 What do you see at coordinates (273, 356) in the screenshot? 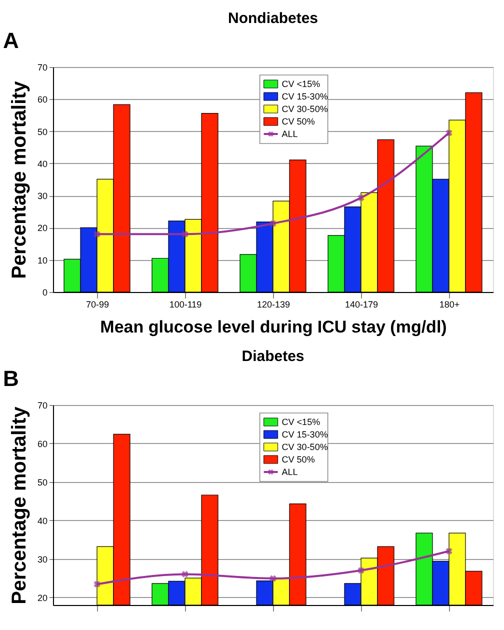
I see `chart-title: Diabetes` at bounding box center [273, 356].